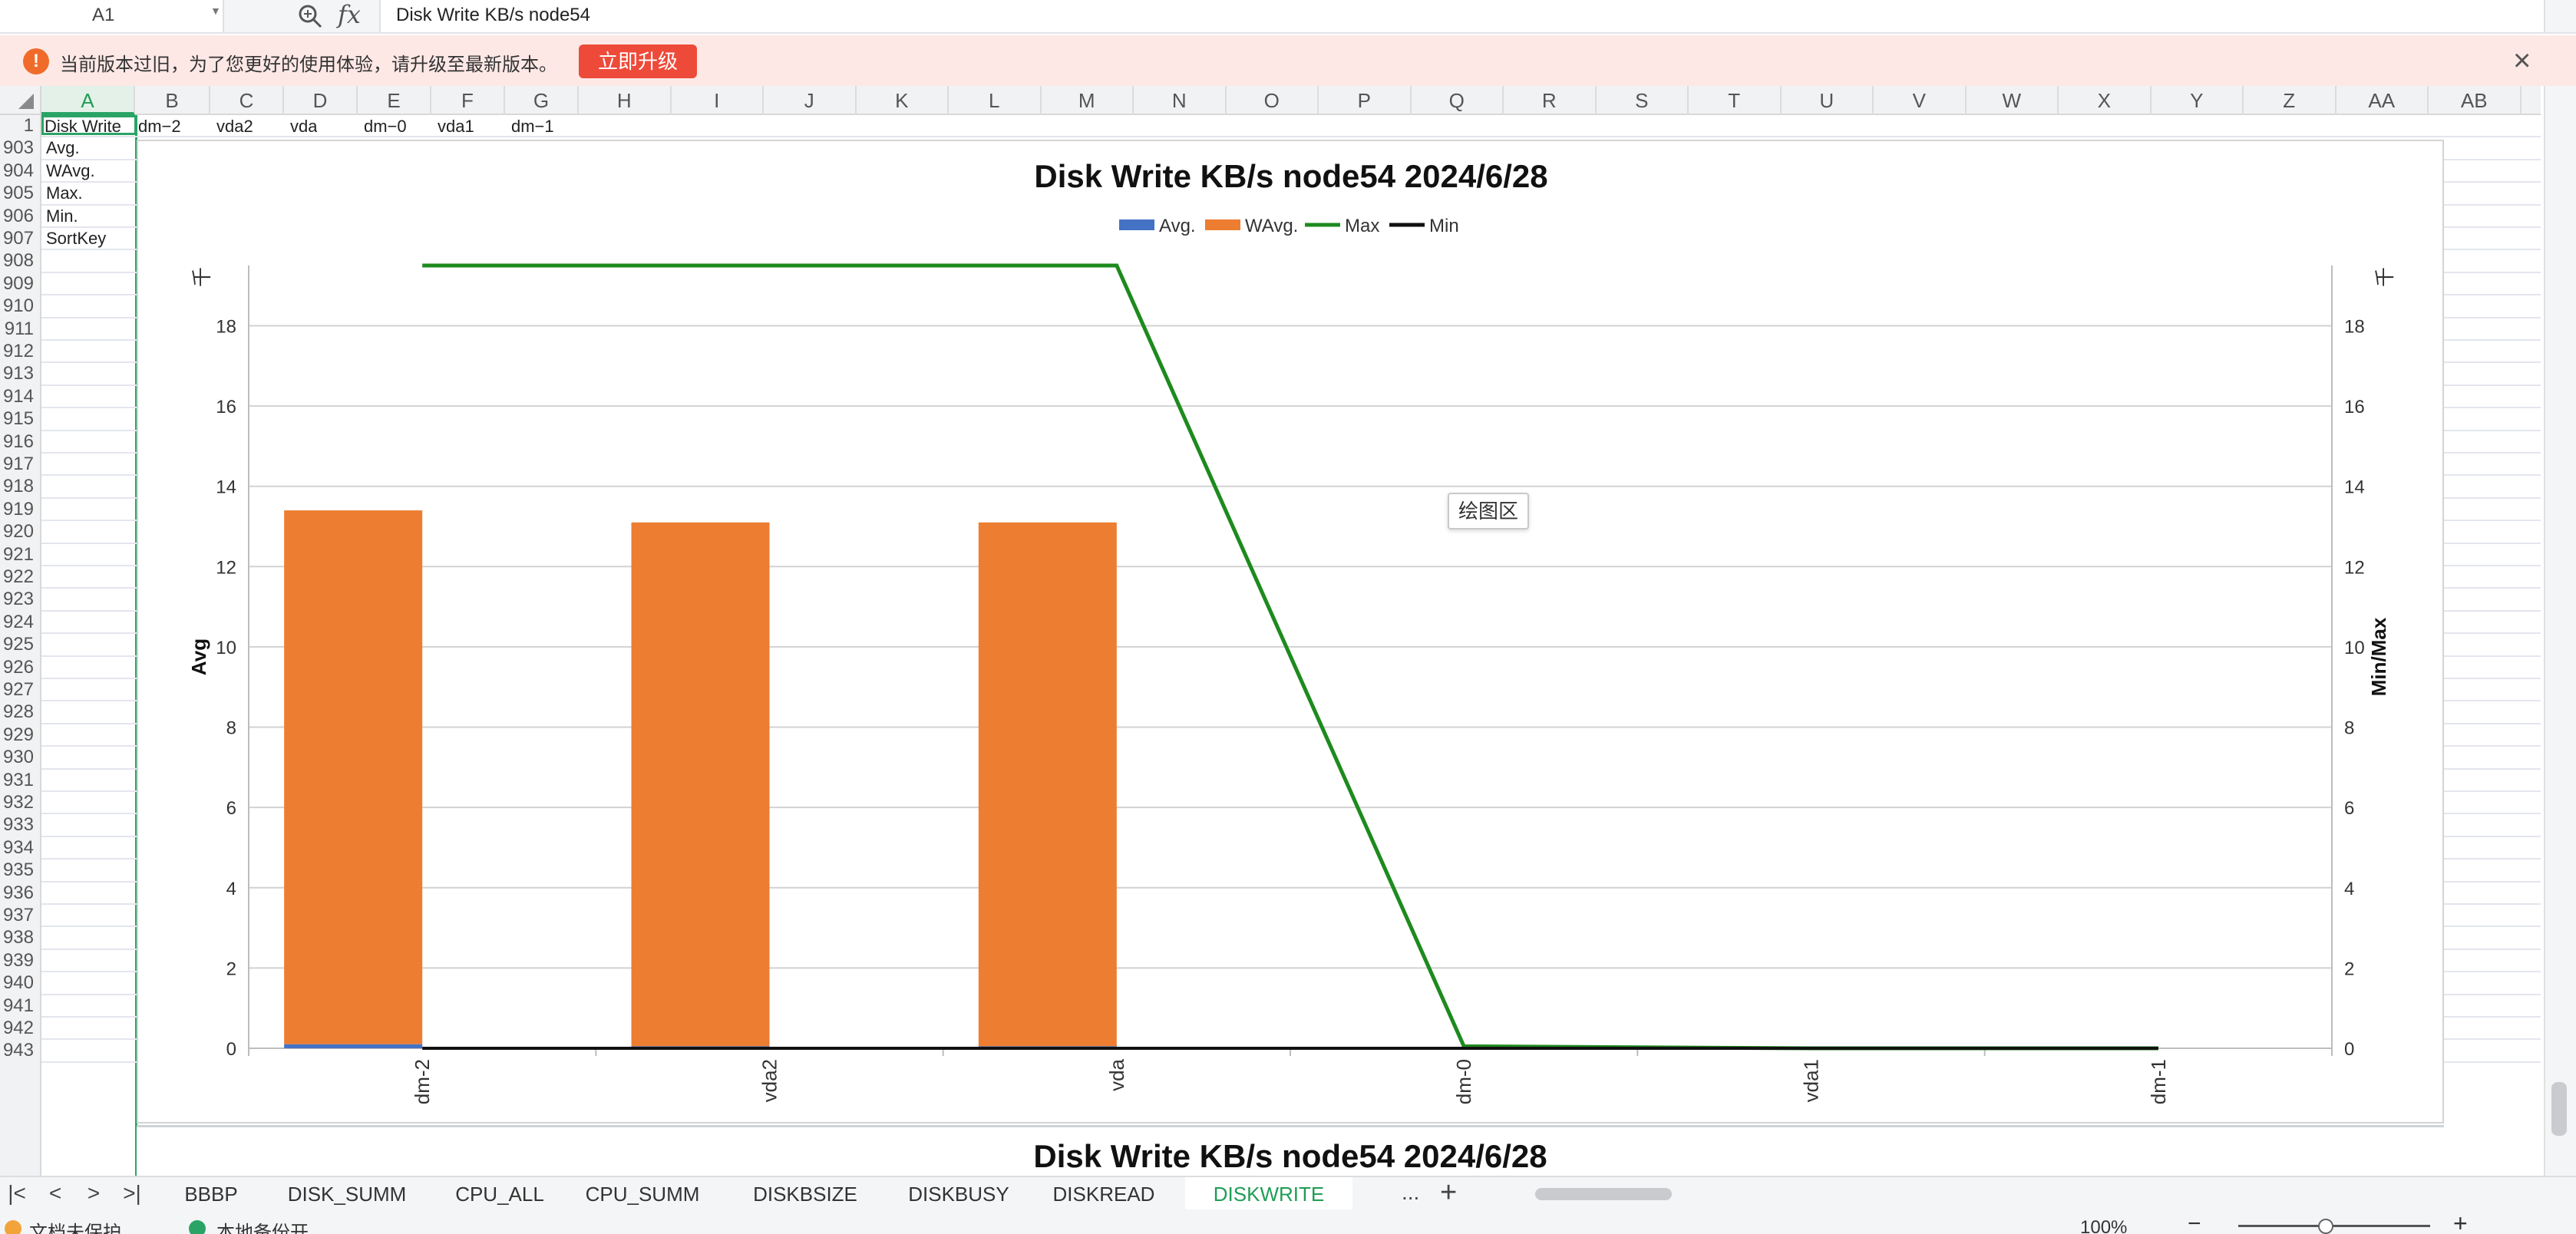 This screenshot has width=2576, height=1234. I want to click on upgrade-button: 立即升级, so click(638, 62).